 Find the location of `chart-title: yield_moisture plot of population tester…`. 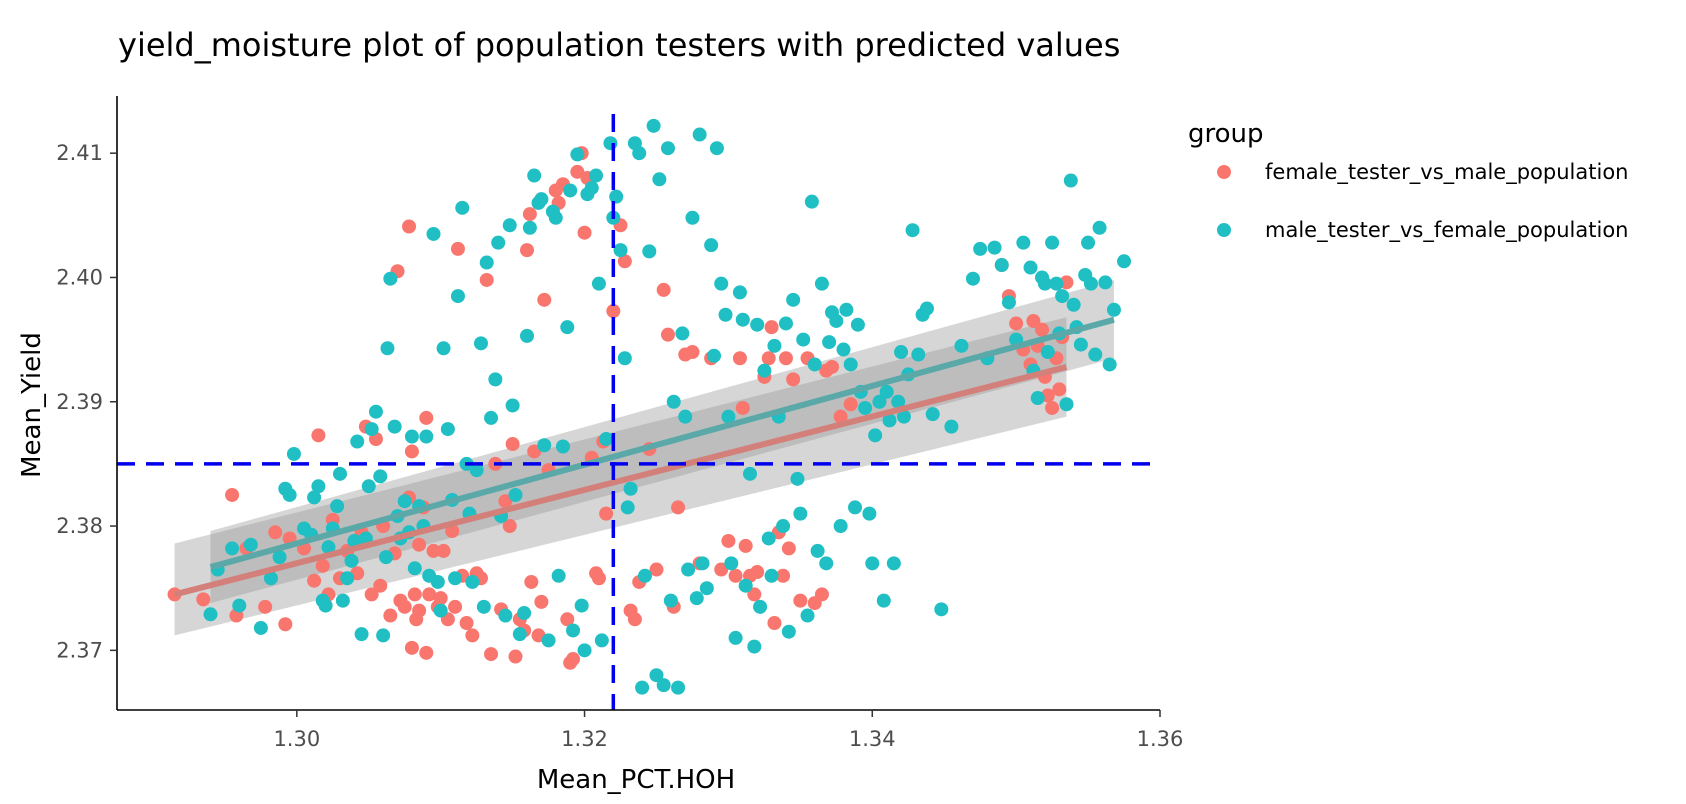

chart-title: yield_moisture plot of population tester… is located at coordinates (619, 45).